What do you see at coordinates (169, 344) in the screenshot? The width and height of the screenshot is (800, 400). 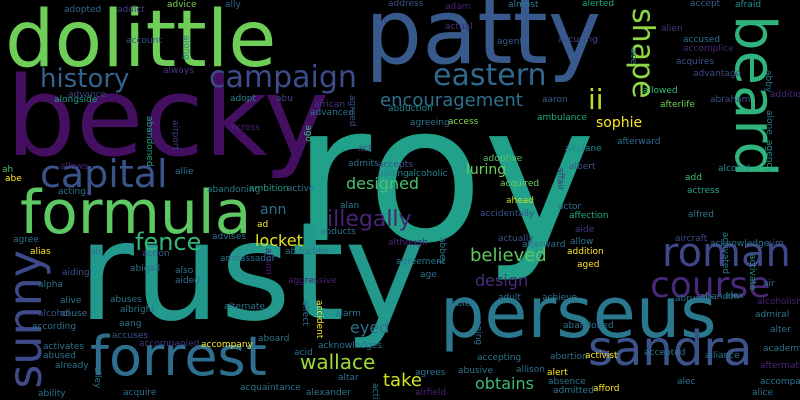 I see `word-accompanied: accompanied` at bounding box center [169, 344].